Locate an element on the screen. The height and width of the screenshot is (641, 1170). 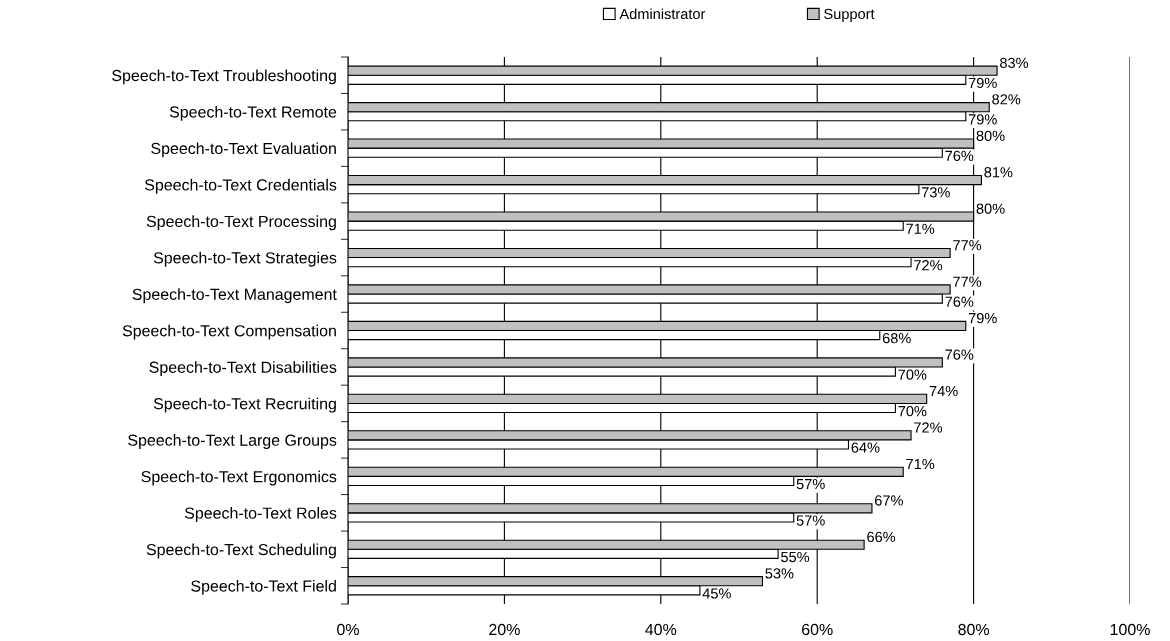
data-label: 67% is located at coordinates (889, 500).